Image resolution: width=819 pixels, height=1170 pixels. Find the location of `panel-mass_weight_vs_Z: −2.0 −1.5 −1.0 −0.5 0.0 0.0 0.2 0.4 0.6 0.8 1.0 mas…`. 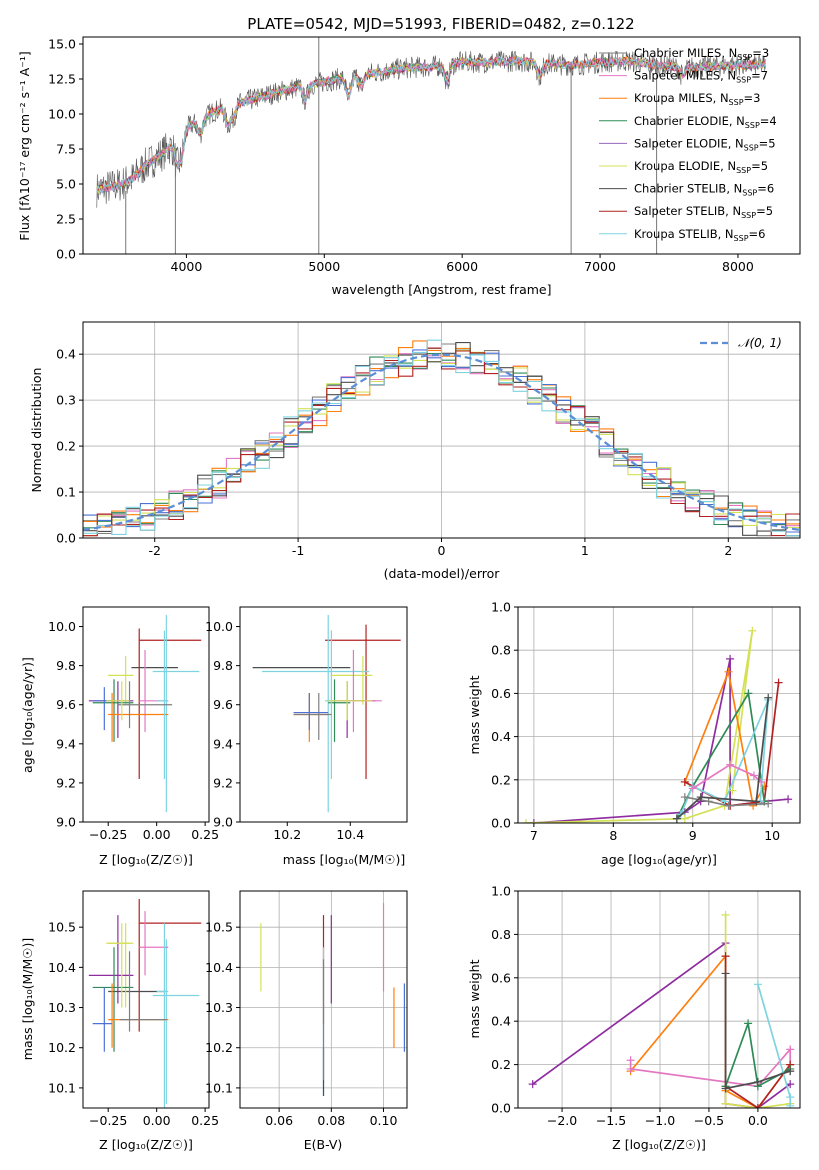

panel-mass_weight_vs_Z: −2.0 −1.5 −1.0 −0.5 0.0 0.0 0.2 0.4 0.6 0.8 1.0 mas… is located at coordinates (634, 1018).